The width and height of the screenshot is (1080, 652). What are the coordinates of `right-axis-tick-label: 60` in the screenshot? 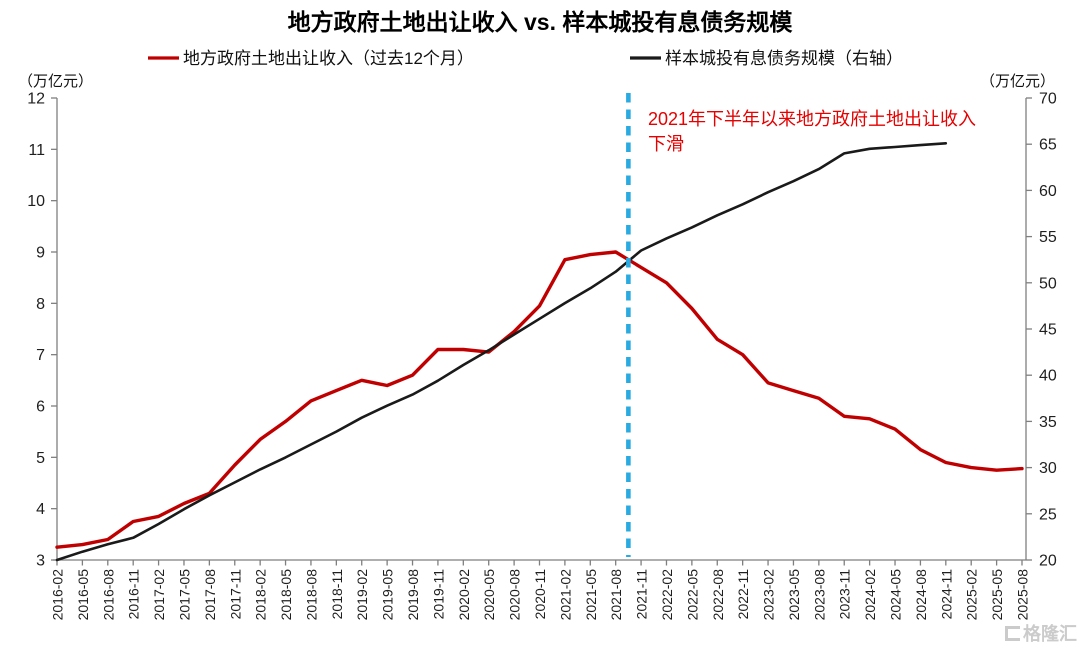 It's located at (1048, 191).